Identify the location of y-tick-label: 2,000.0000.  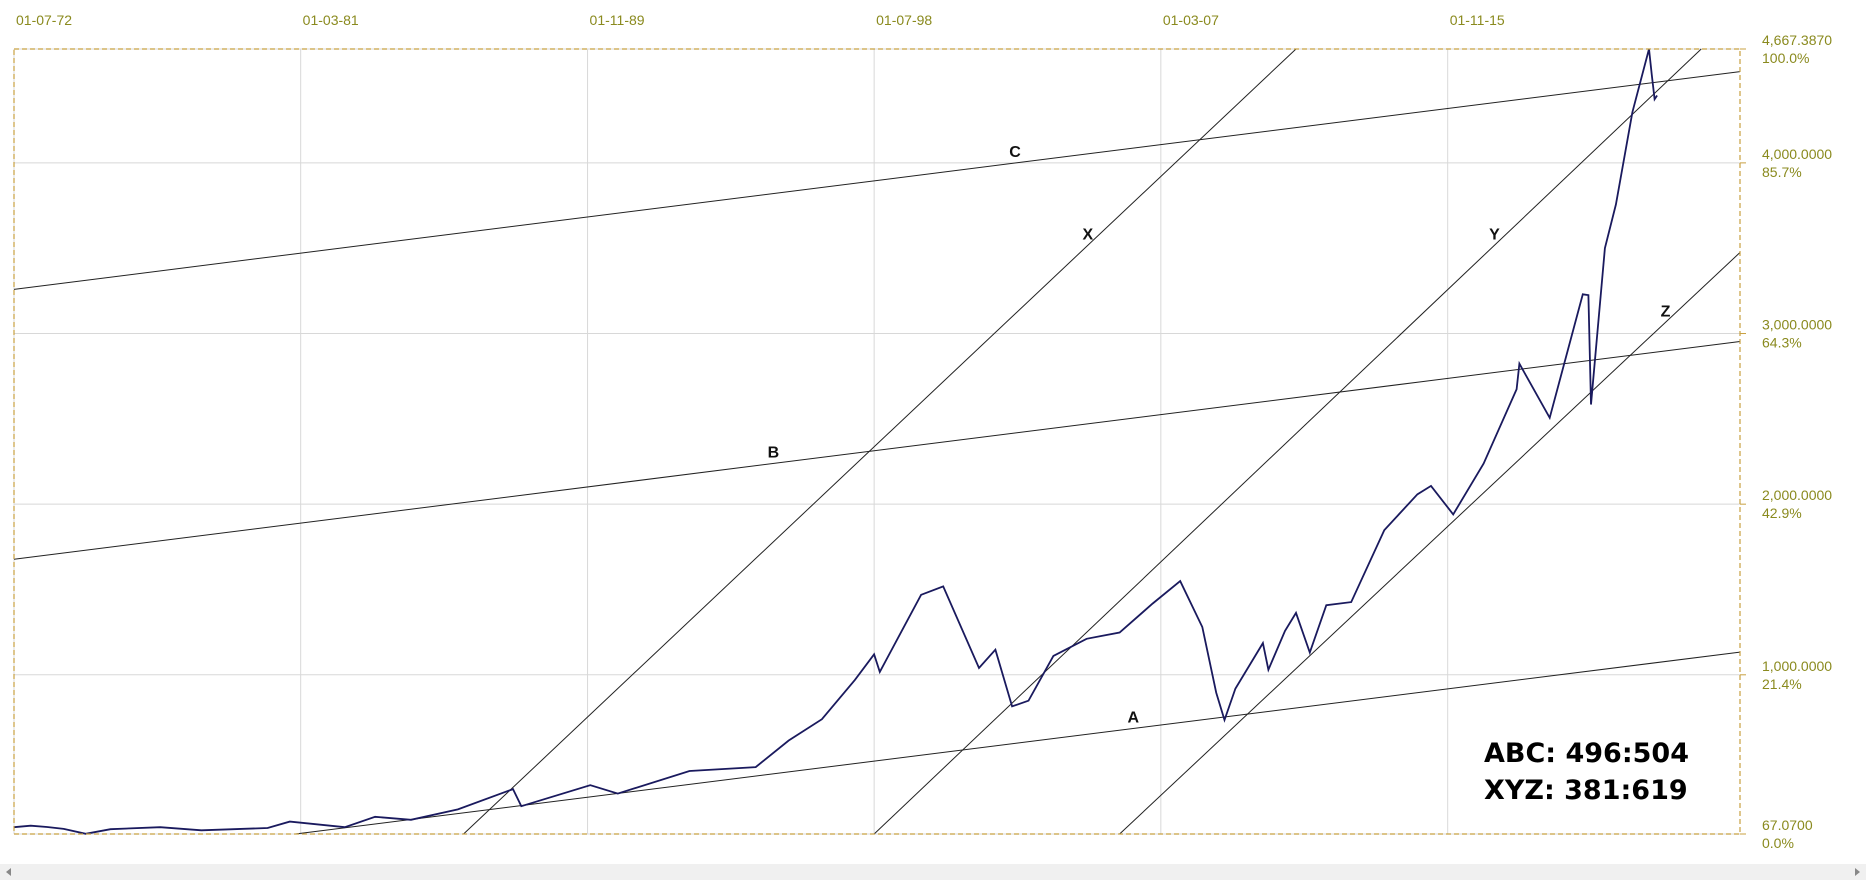
(1797, 495).